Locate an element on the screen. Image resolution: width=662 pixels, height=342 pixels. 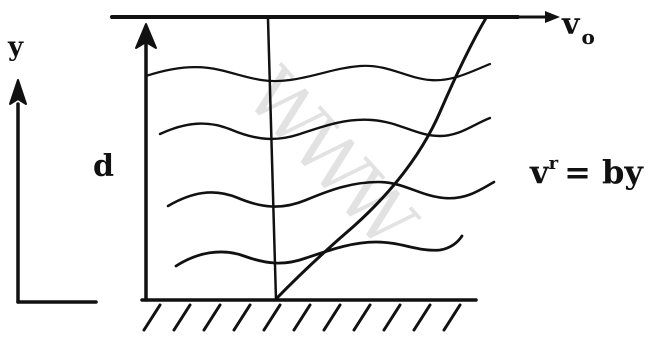
vertical-reference-line is located at coordinates (272, 159).